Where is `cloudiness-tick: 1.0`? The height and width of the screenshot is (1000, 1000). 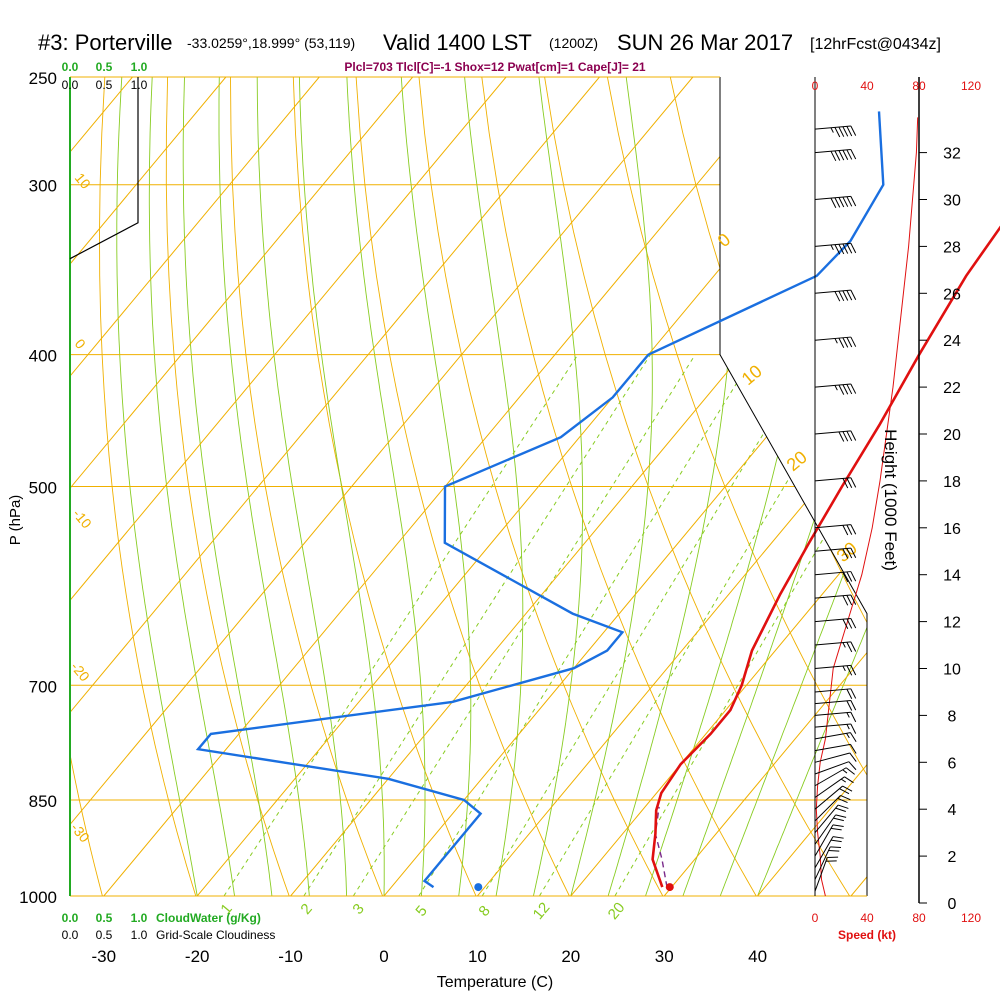
cloudiness-tick: 1.0 is located at coordinates (139, 935).